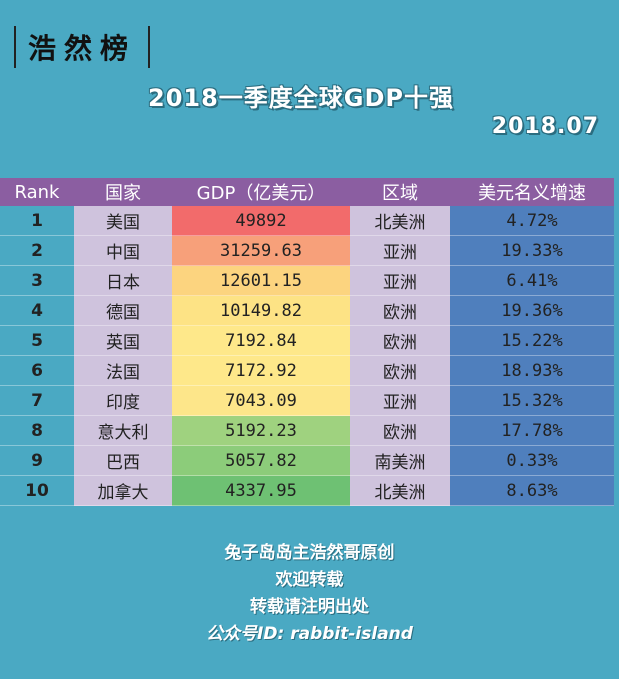  I want to click on table-row: 9 巴西 5057.82 南美洲 0.33%, so click(307, 460).